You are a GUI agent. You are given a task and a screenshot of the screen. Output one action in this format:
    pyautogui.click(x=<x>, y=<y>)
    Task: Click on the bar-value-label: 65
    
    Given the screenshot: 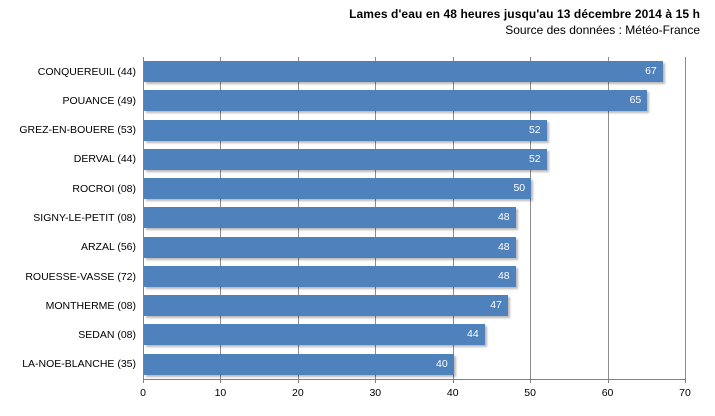 What is the action you would take?
    pyautogui.click(x=635, y=100)
    